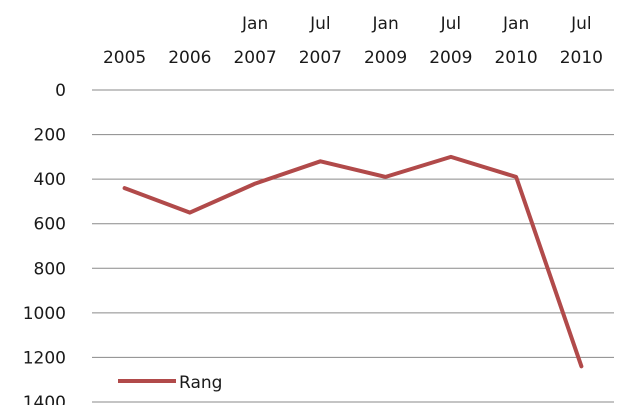 The height and width of the screenshot is (405, 622). Describe the element at coordinates (254, 41) in the screenshot. I see `x-tick-label: Jan 2007` at that location.